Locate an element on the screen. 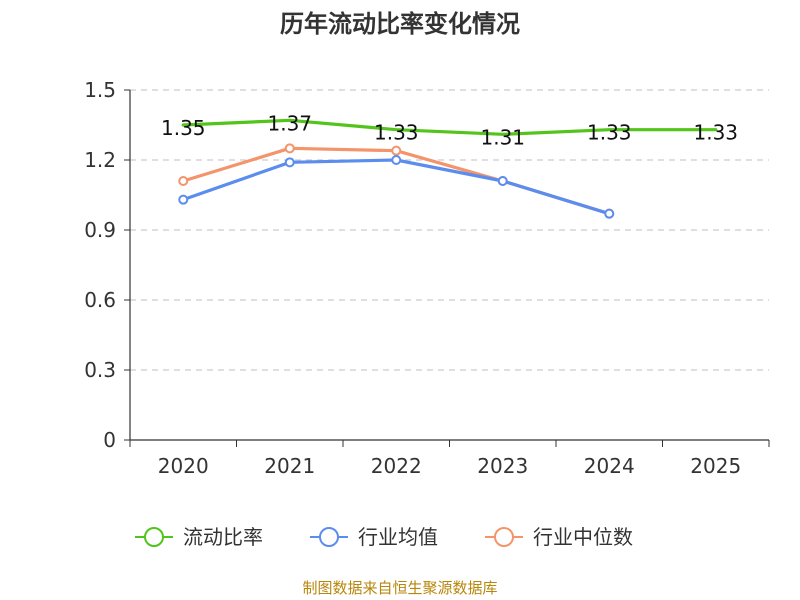 This screenshot has width=800, height=600. y-tick-label: 1.5 is located at coordinates (100, 90).